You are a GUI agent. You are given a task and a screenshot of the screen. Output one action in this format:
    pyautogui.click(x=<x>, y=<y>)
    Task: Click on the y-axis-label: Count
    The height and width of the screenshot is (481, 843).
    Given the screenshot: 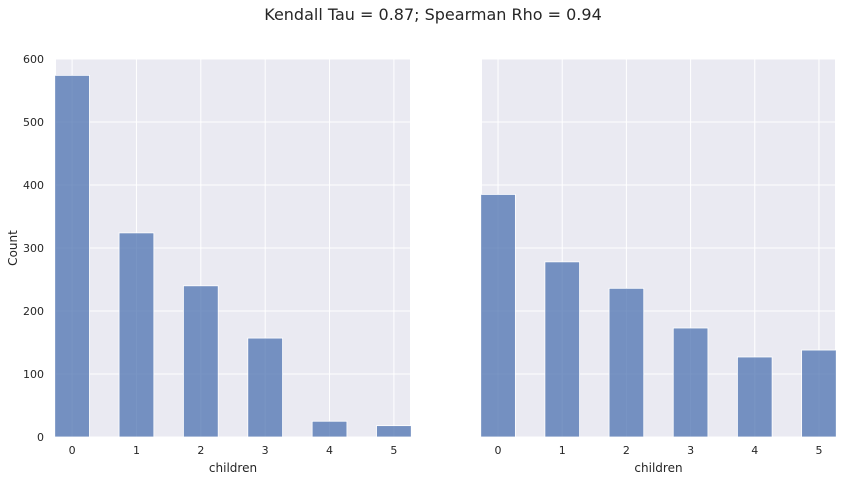 What is the action you would take?
    pyautogui.click(x=13, y=248)
    